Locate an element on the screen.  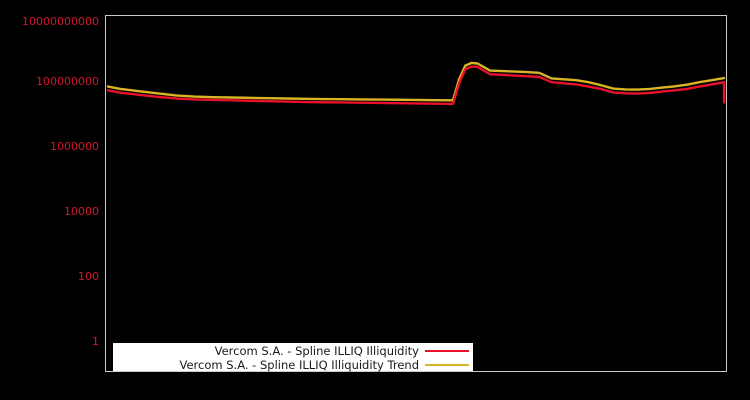
y-axis-tick-label: 10000000000 is located at coordinates (60, 21).